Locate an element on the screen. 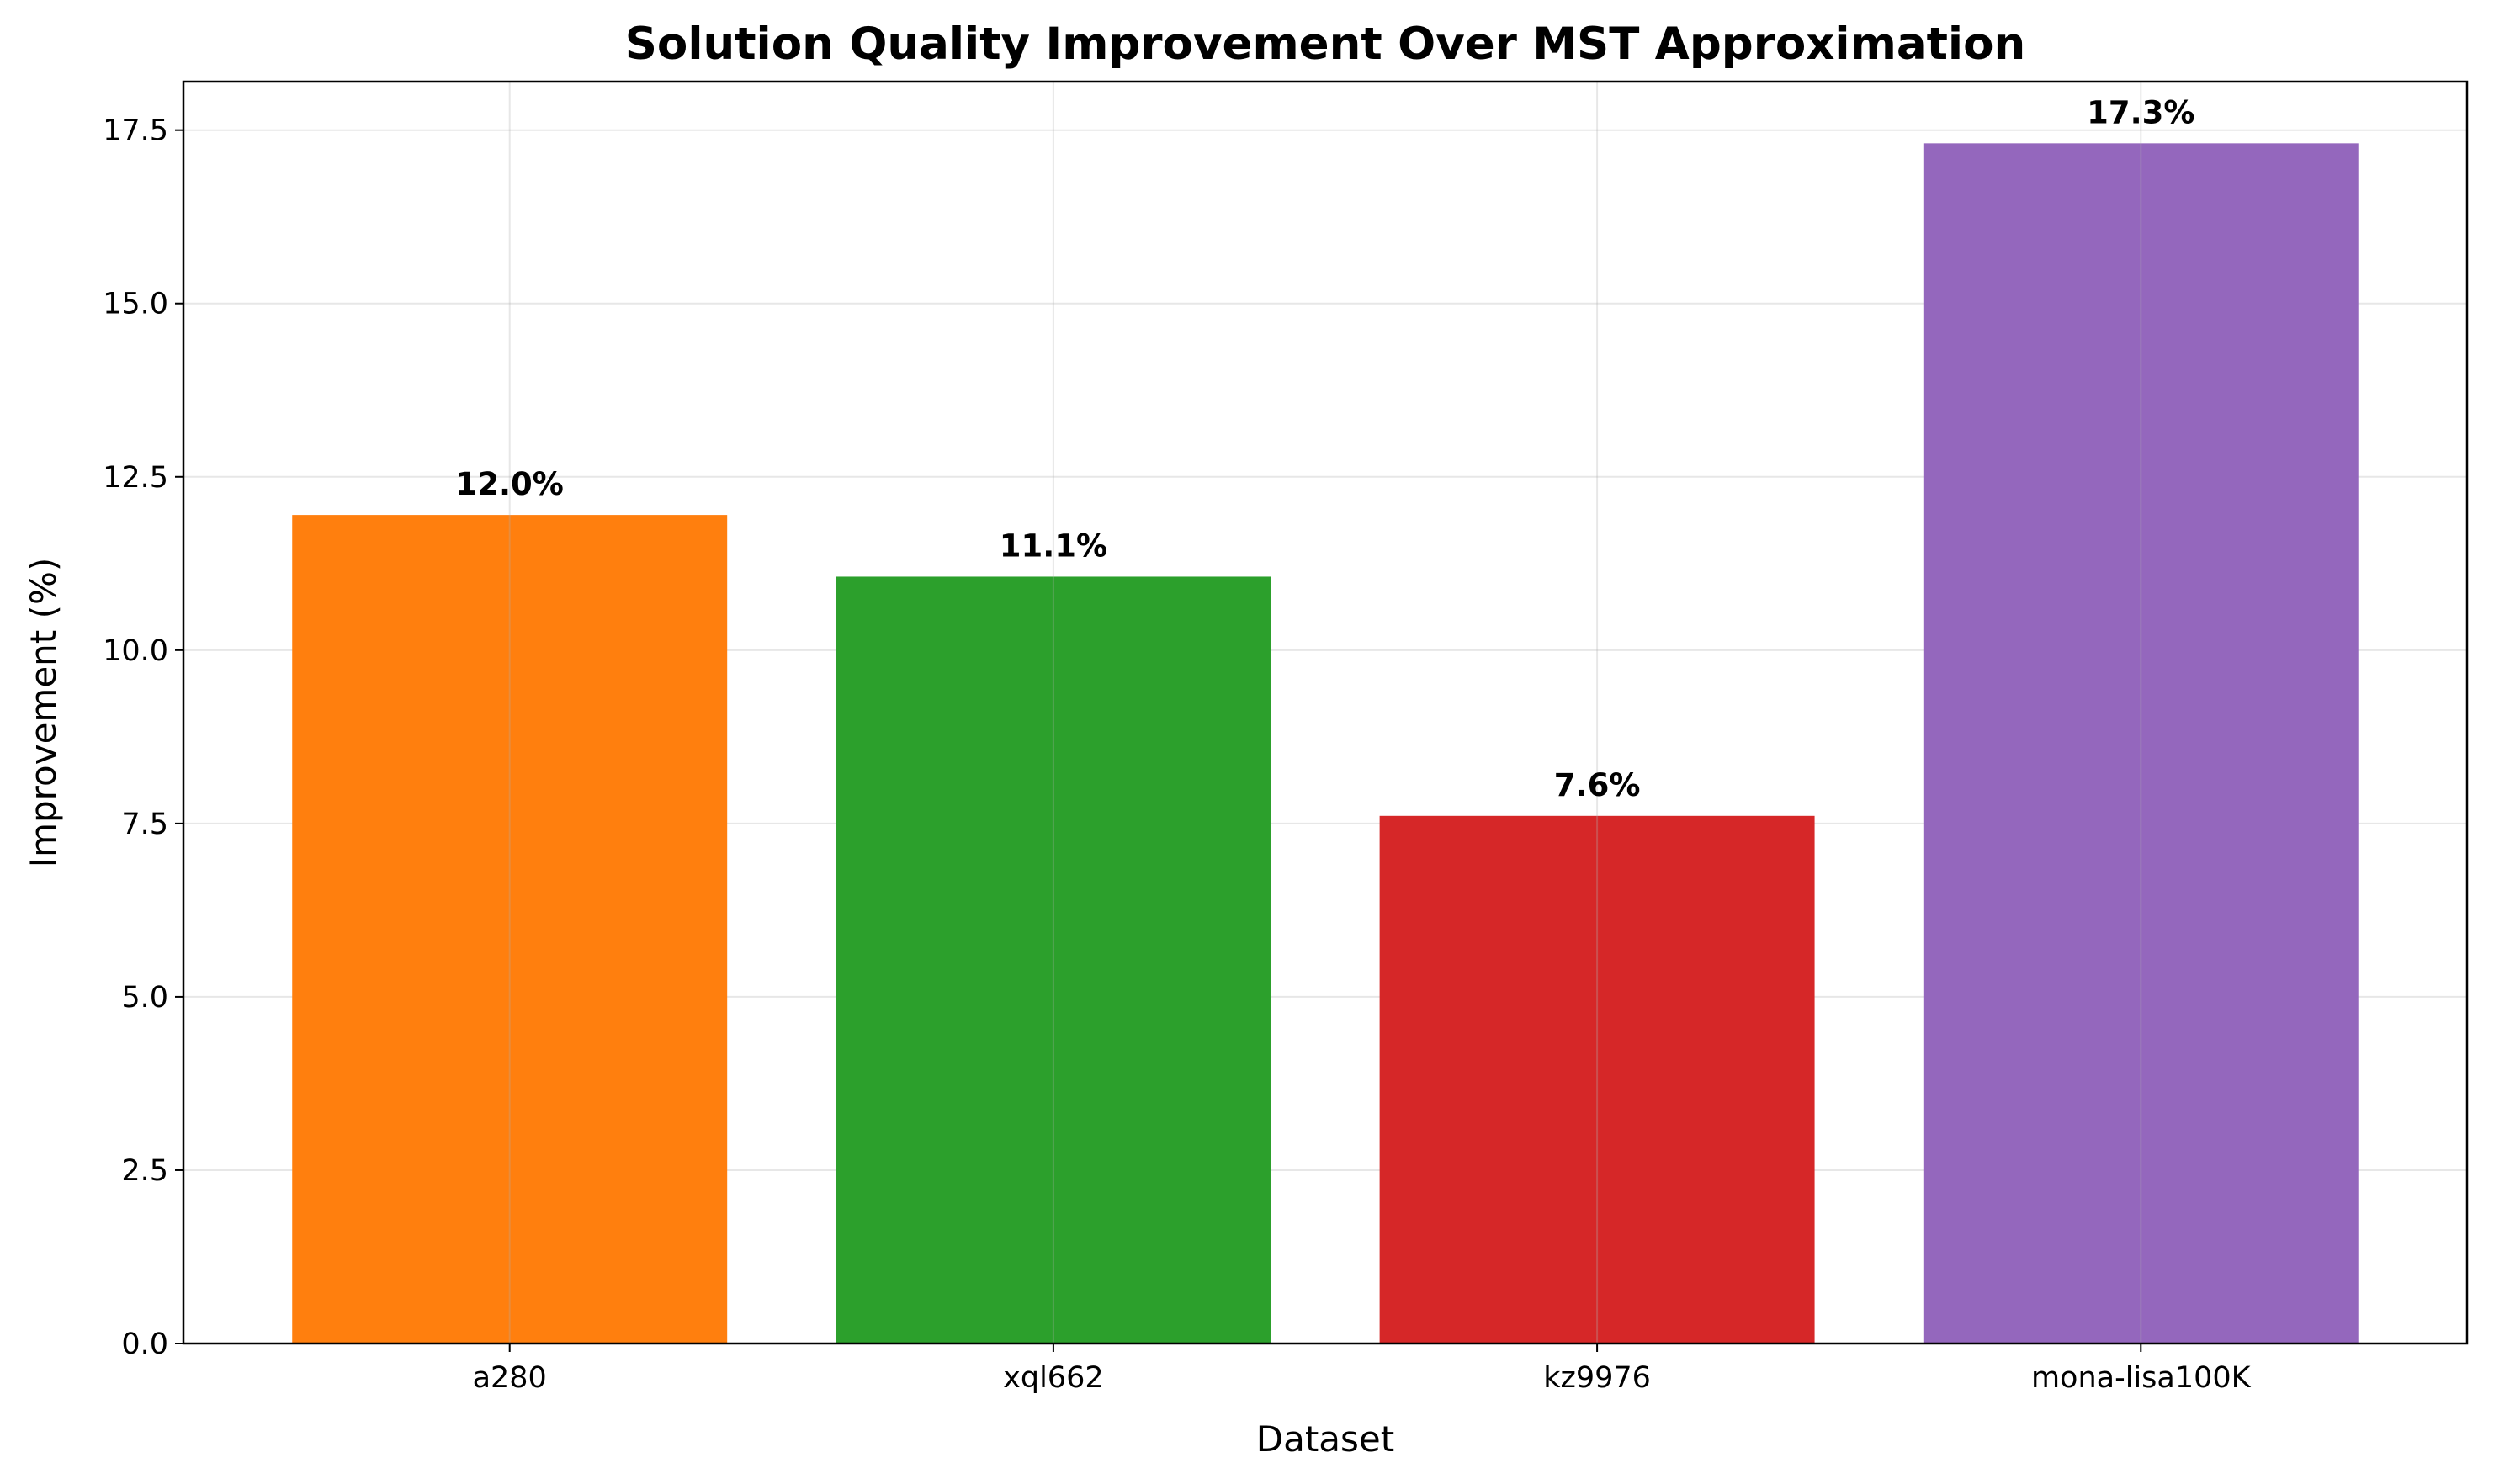 This screenshot has height=1484, width=2494. y-tick-label: 12.5 is located at coordinates (135, 478).